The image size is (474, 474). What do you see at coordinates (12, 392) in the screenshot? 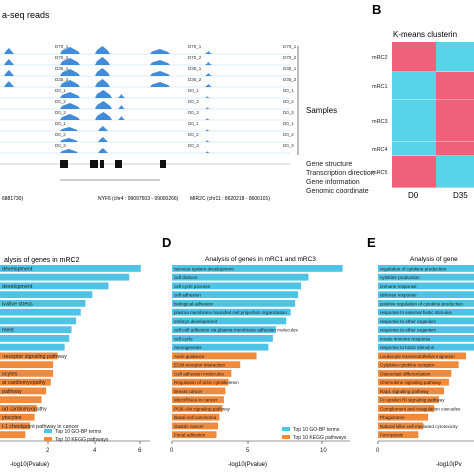
I see `bar-label: pathway` at bounding box center [12, 392].